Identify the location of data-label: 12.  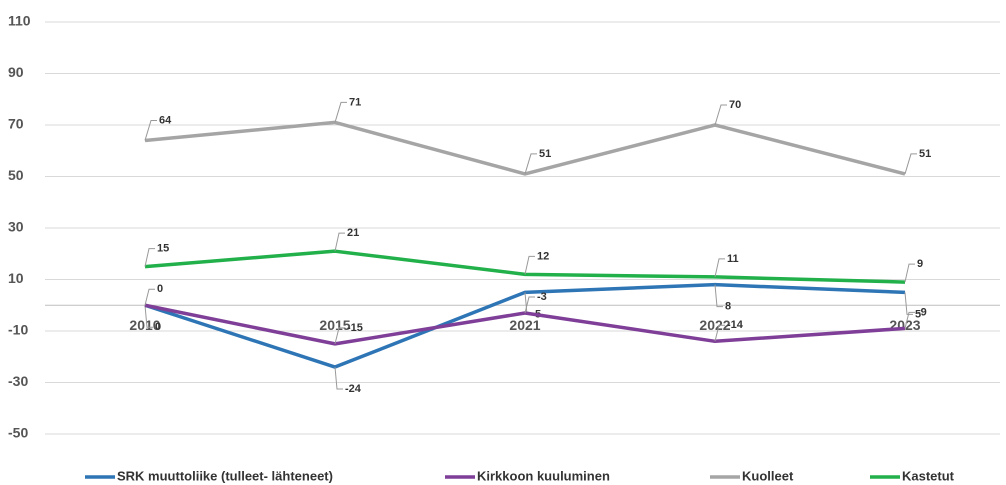
(543, 256).